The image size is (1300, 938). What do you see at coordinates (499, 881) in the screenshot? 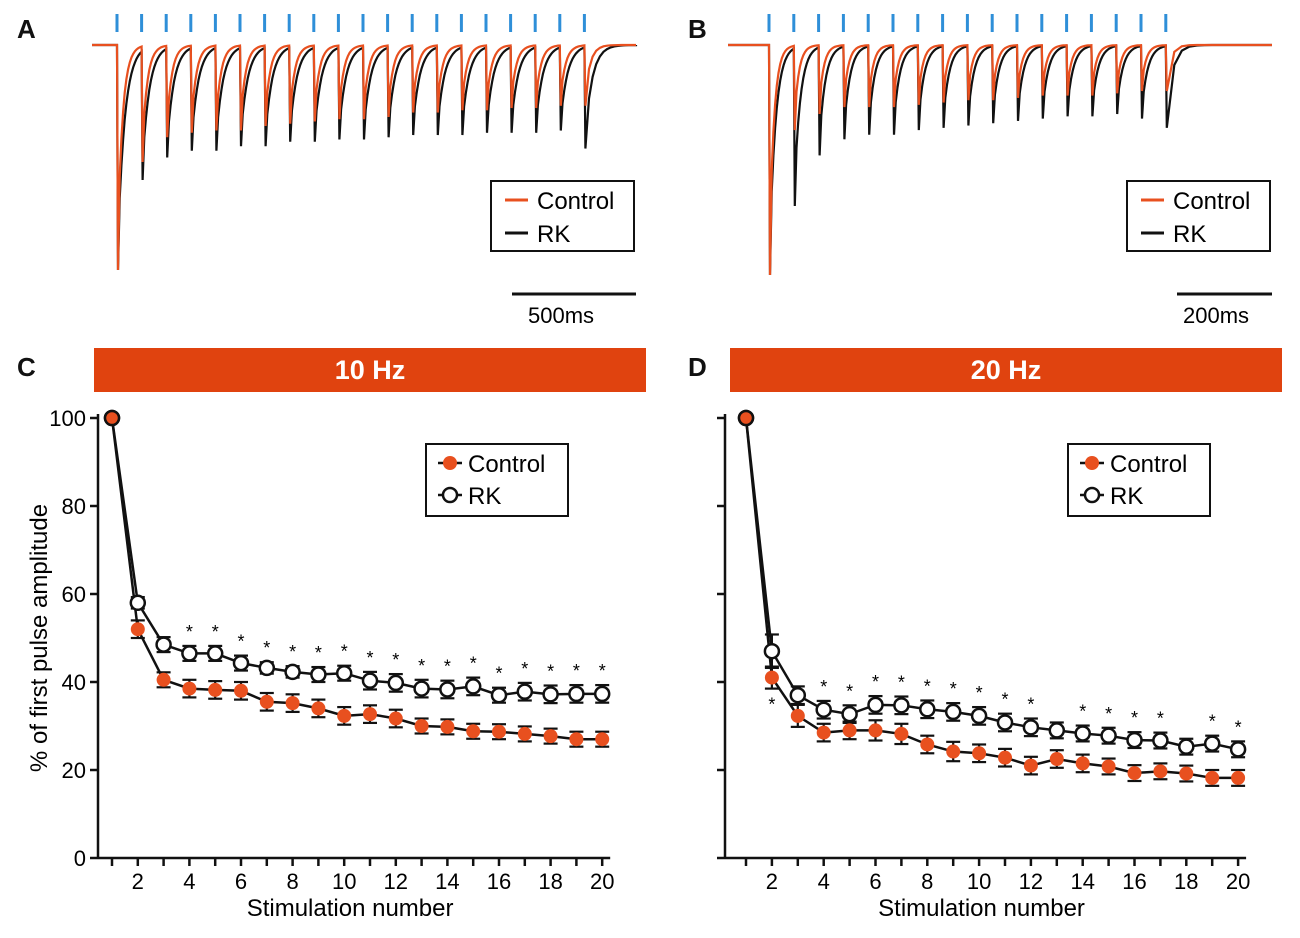
I see `x-tick-label: 16` at bounding box center [499, 881].